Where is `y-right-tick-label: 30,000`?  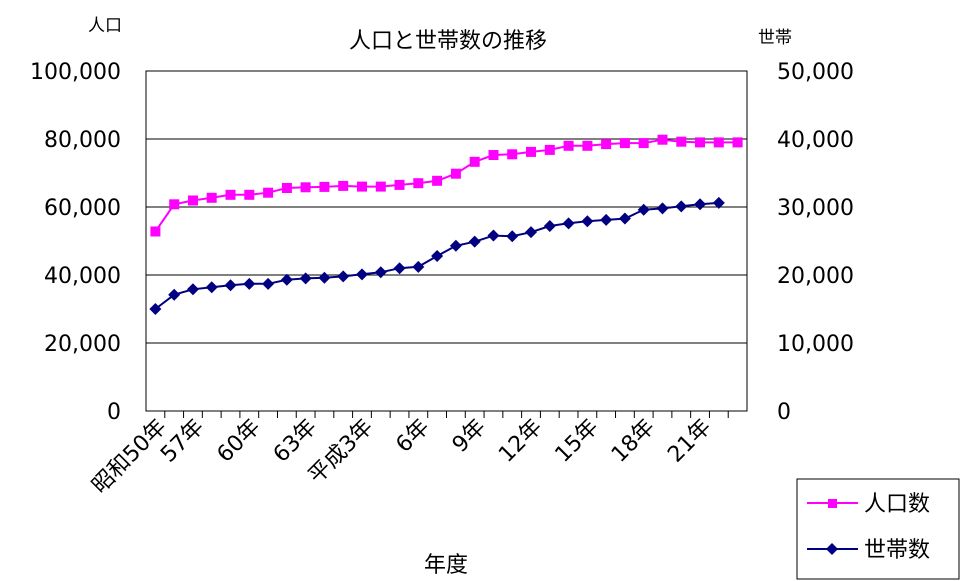
y-right-tick-label: 30,000 is located at coordinates (815, 208).